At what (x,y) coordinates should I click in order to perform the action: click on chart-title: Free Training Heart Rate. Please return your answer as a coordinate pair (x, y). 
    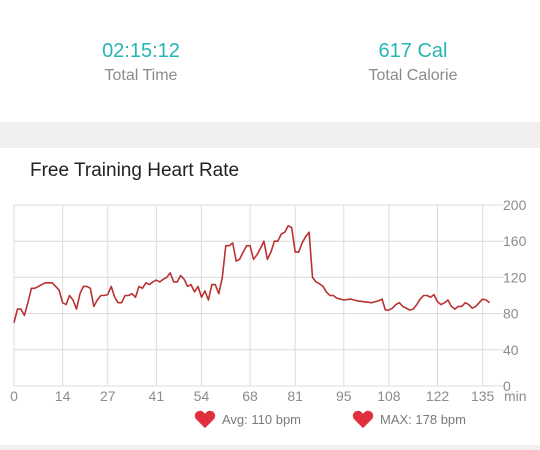
    Looking at the image, I should click on (135, 170).